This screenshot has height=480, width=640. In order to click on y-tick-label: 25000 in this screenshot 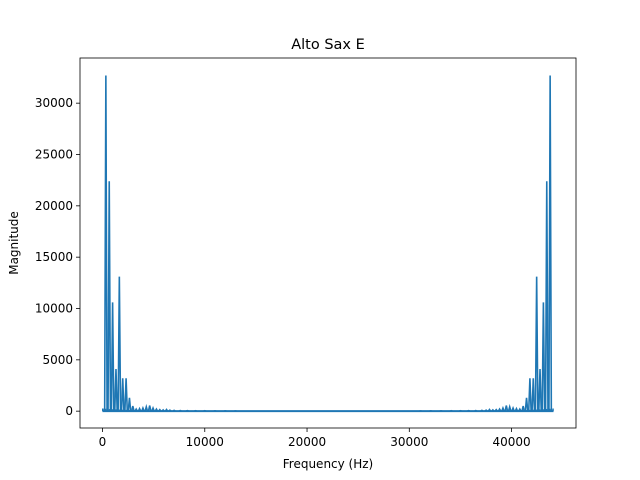, I will do `click(54, 155)`.